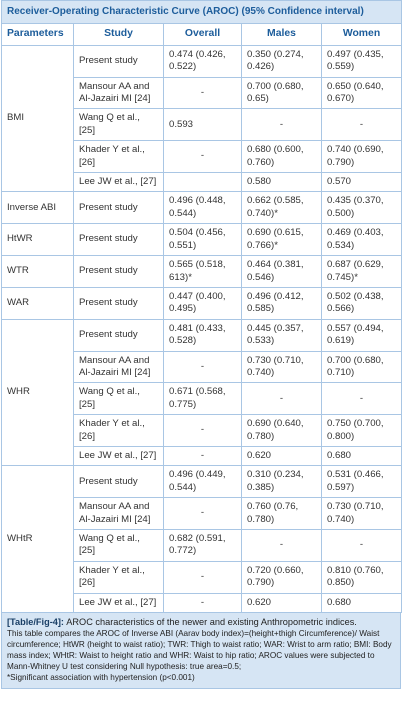  What do you see at coordinates (281, 93) in the screenshot?
I see `value-cell: 0.700 (0.680, 0.65)` at bounding box center [281, 93].